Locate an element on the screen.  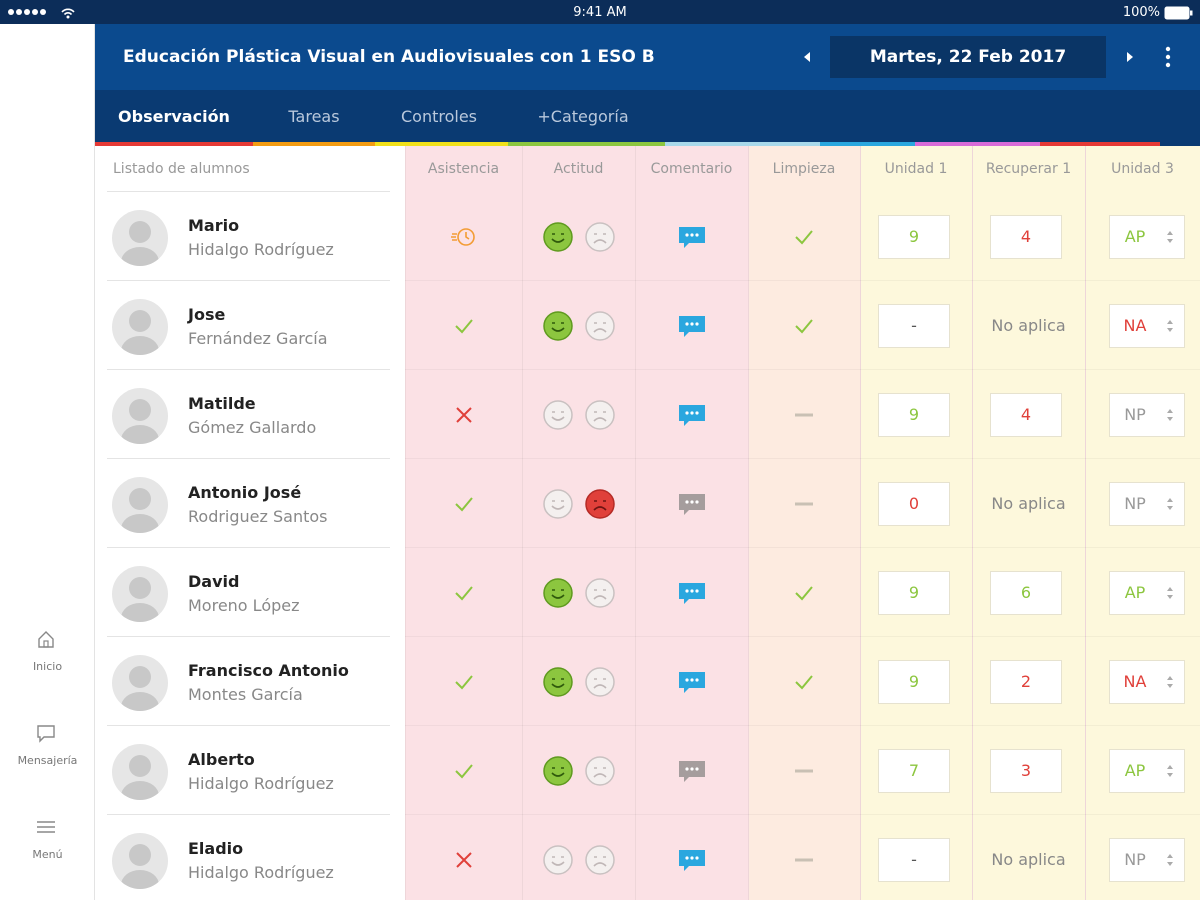
tab: Tareas is located at coordinates (314, 116).